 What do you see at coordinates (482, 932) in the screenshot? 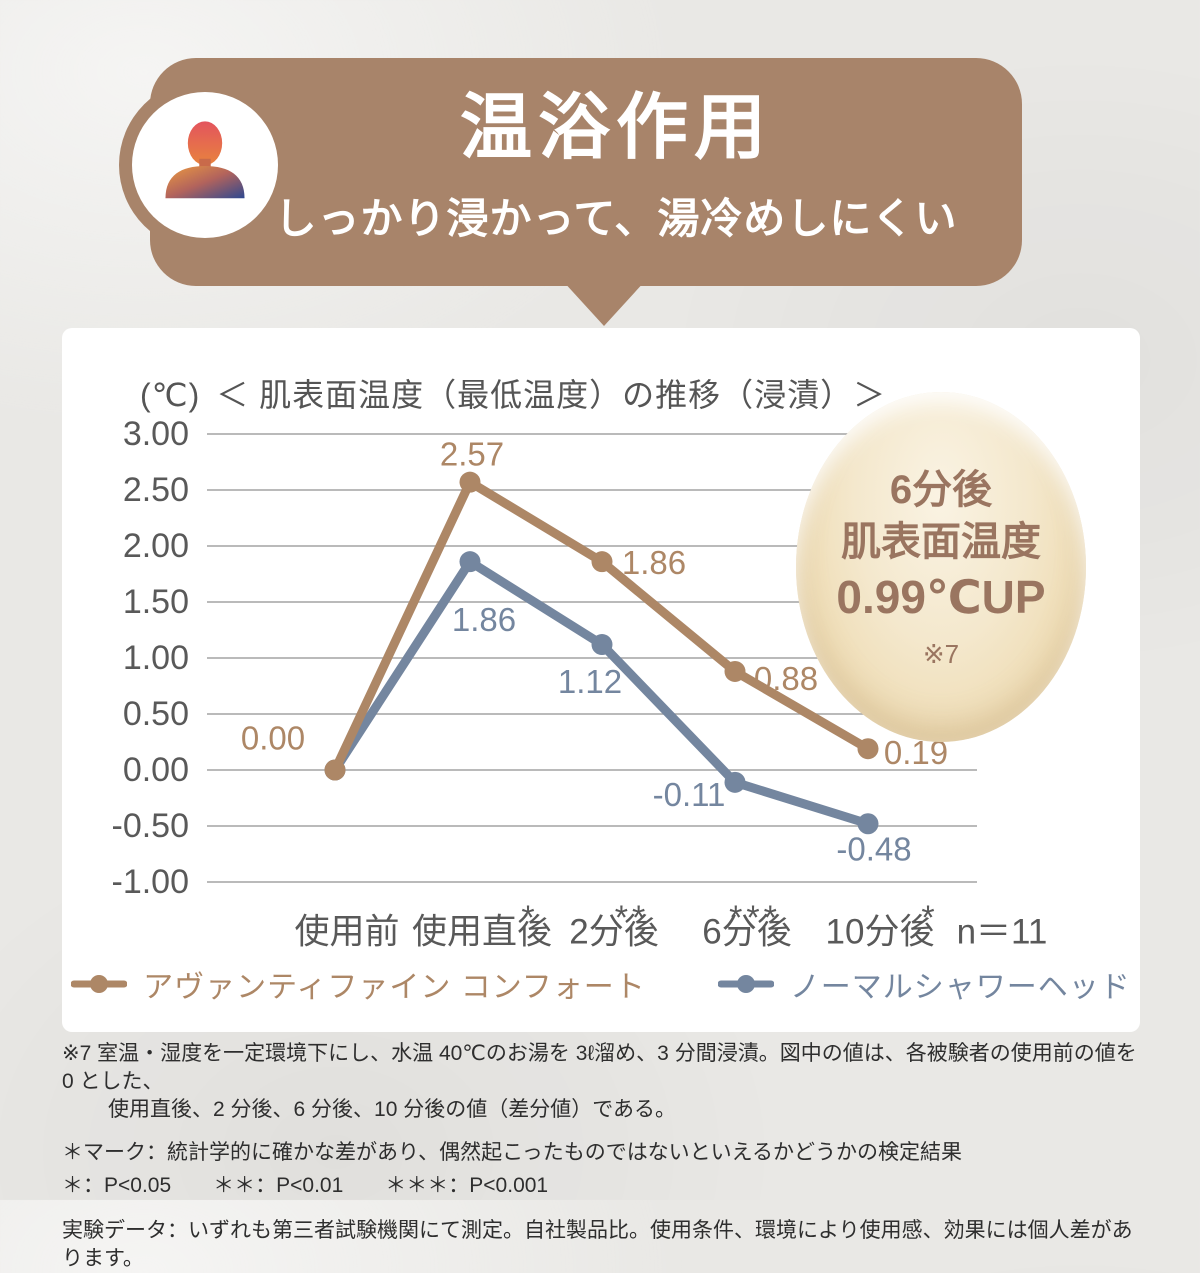
I see `svg-text: 使用直後` at bounding box center [482, 932].